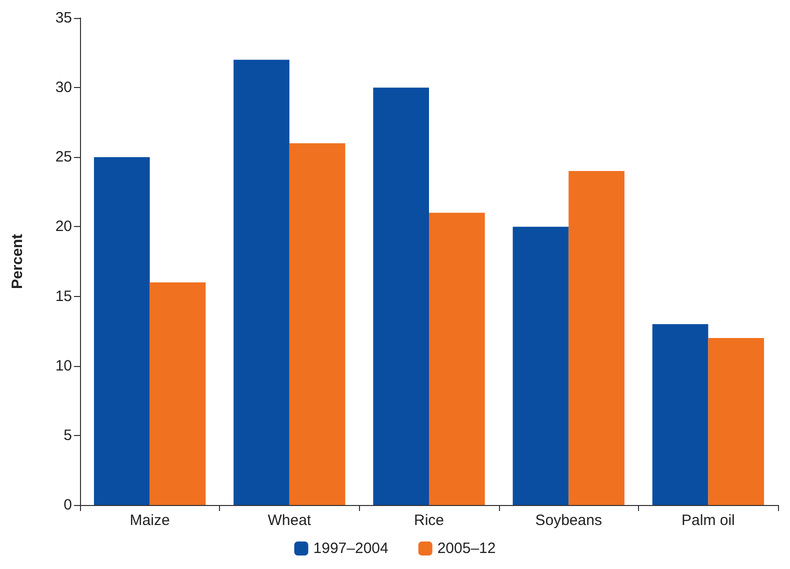 The width and height of the screenshot is (790, 569). I want to click on x-tick-label: Maize, so click(150, 520).